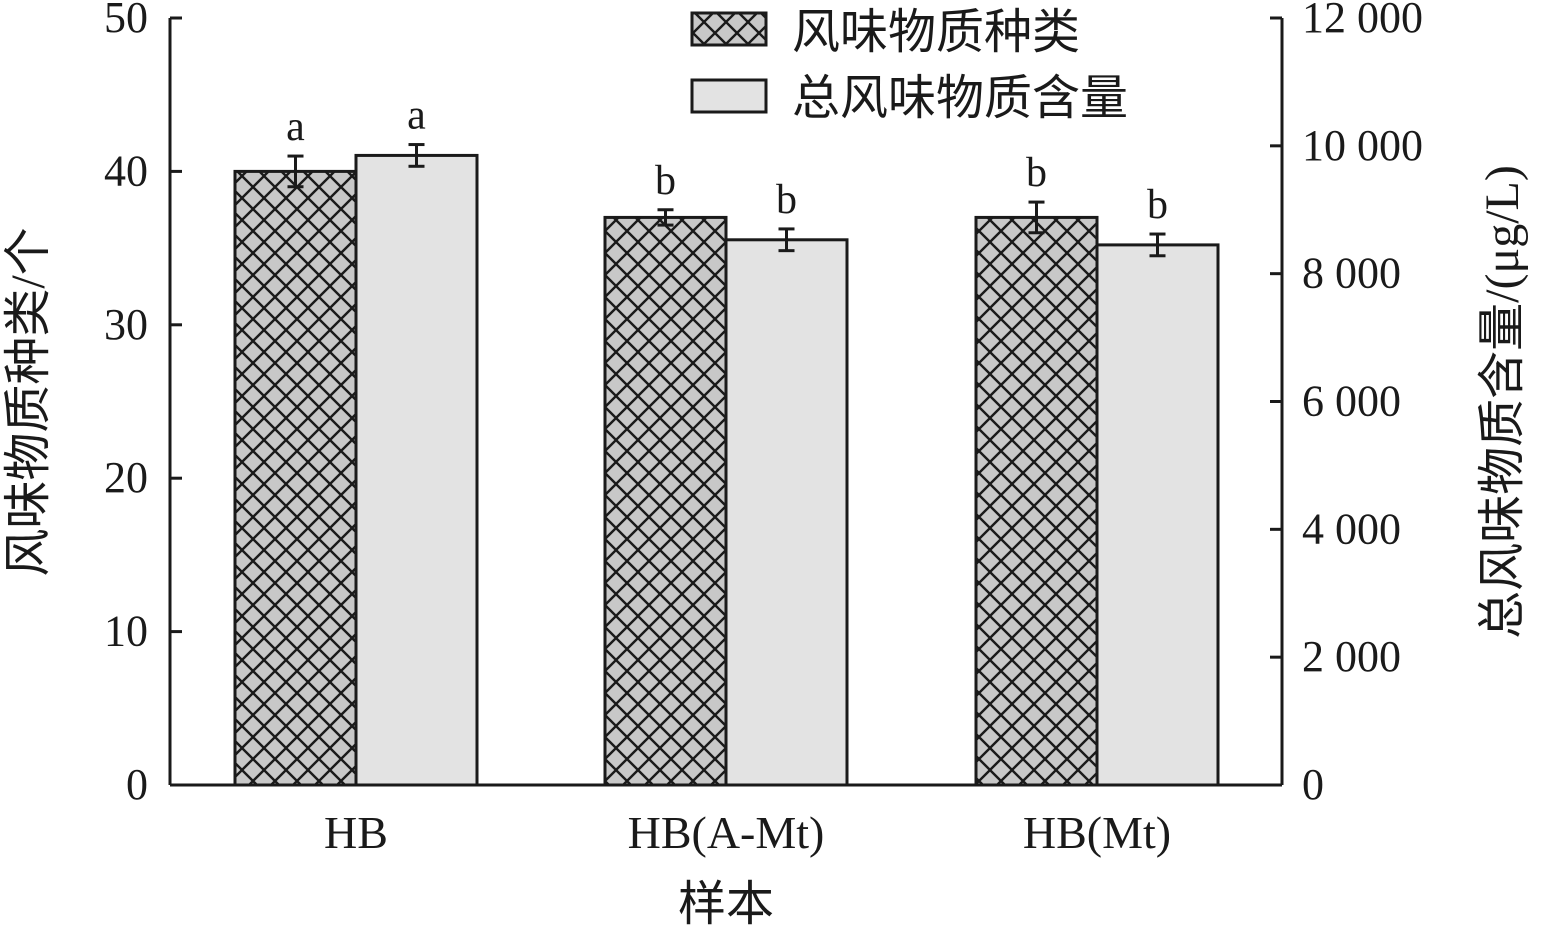 The width and height of the screenshot is (1544, 933). I want to click on left-tick-label: 20, so click(126, 477).